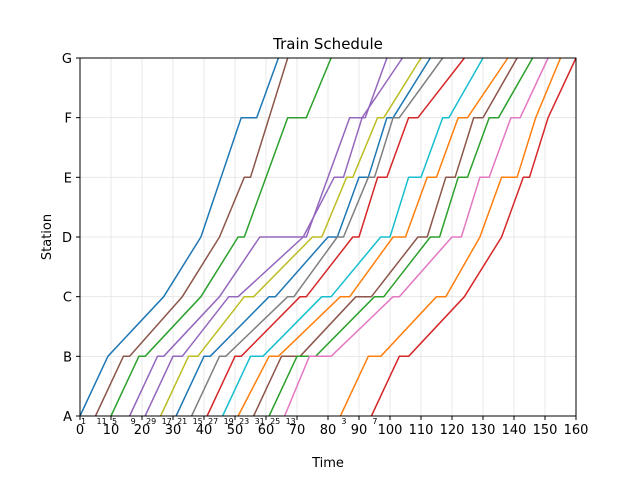 The image size is (640, 480). I want to click on x-tick-label: 30, so click(173, 430).